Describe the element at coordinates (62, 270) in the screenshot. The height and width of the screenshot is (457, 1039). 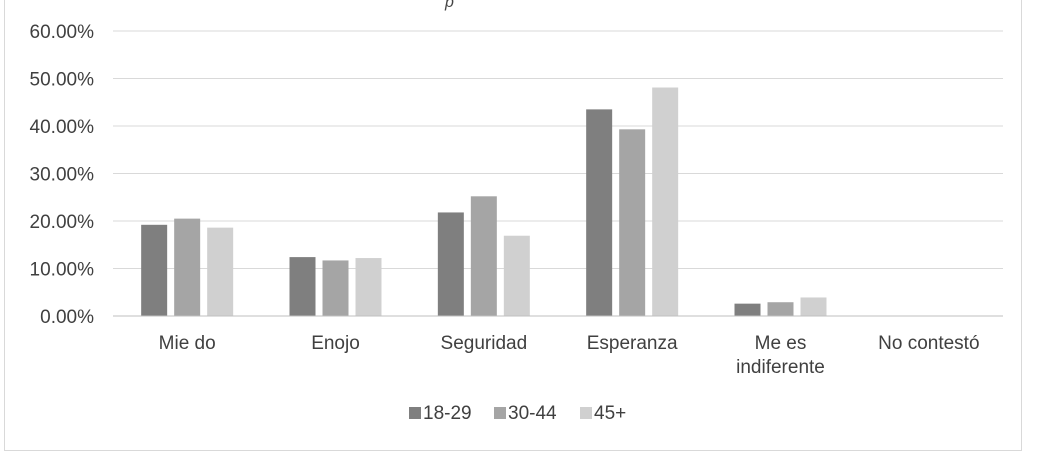
I see `y-tick-label: 10.00%` at that location.